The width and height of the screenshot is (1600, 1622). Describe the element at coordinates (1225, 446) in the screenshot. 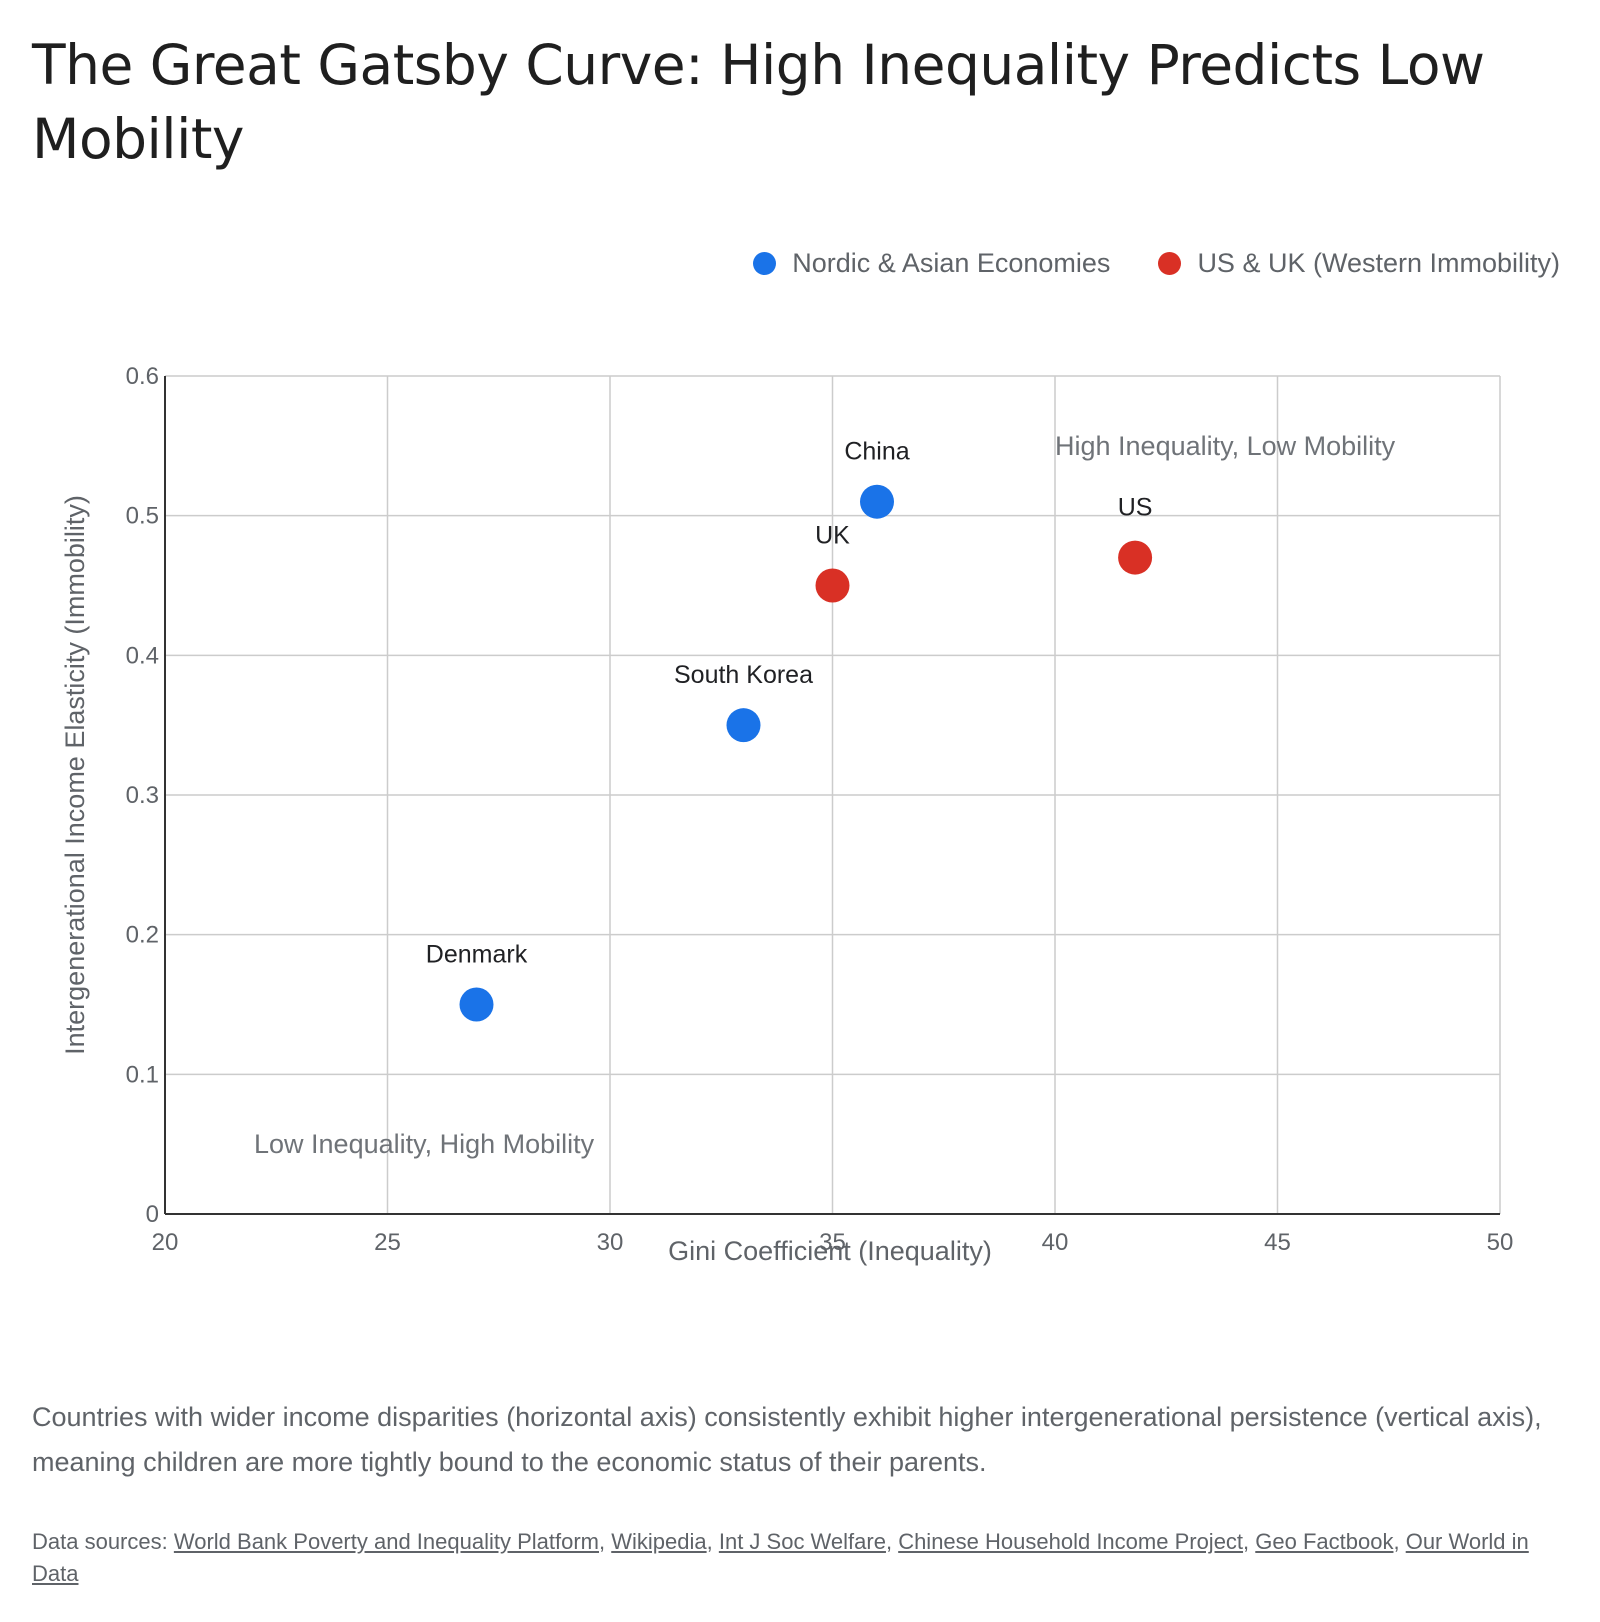

I see `quadrant-annotation: High Inequality, Low Mobility` at that location.